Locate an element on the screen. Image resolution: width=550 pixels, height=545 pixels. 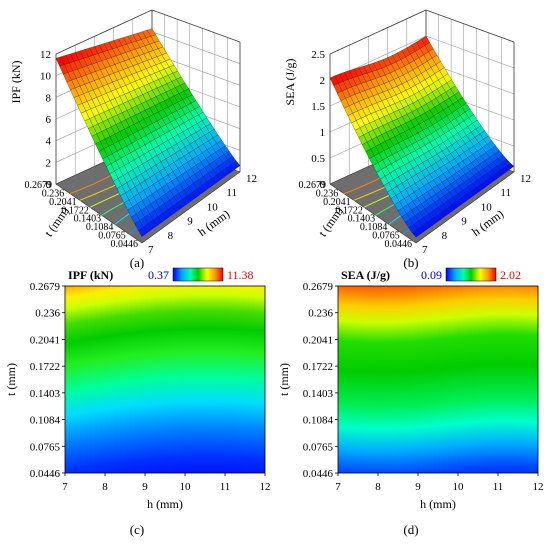
panel-label-d: (d) is located at coordinates (410, 529).